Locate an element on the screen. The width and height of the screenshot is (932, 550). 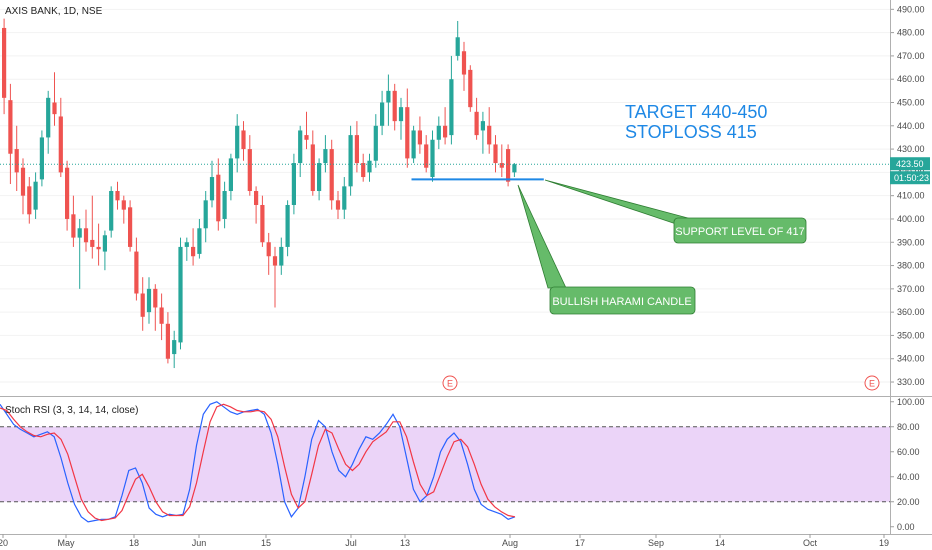
time-axis: 20 May 18 Jun 15 Jul 13 Aug 17 Sep 14 Oct 19 is located at coordinates (444, 541).